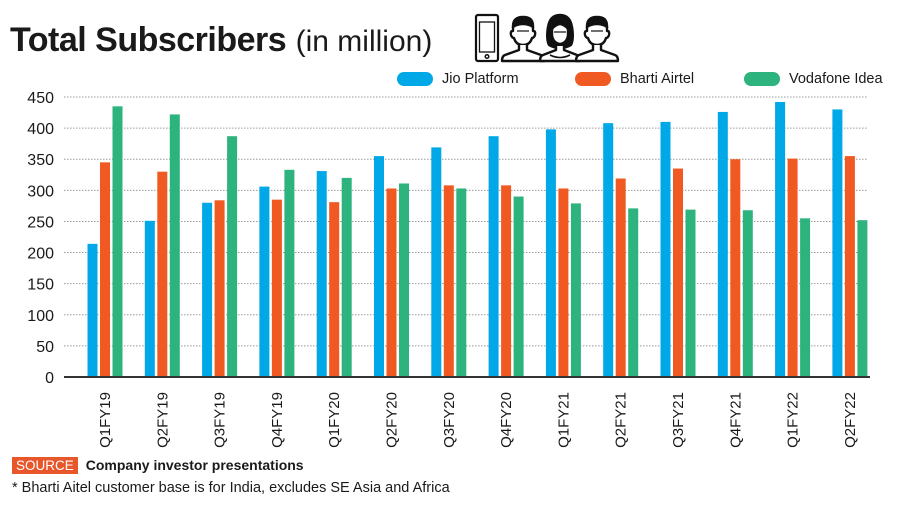 This screenshot has height=512, width=900. I want to click on legend-item-vodafone: Vodafone Idea, so click(813, 79).